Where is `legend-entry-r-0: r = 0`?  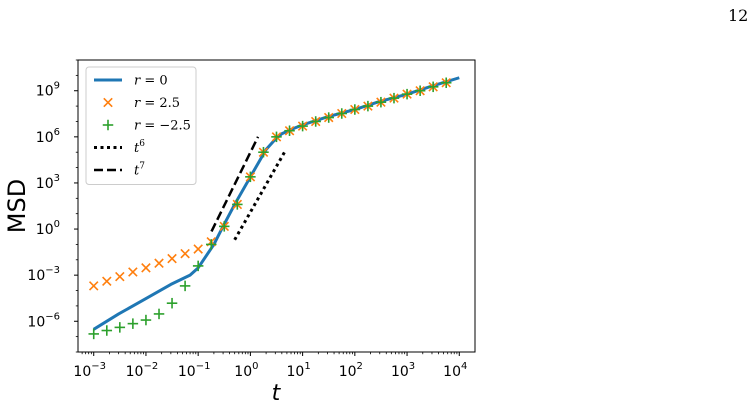
legend-entry-r-0: r = 0 is located at coordinates (131, 81).